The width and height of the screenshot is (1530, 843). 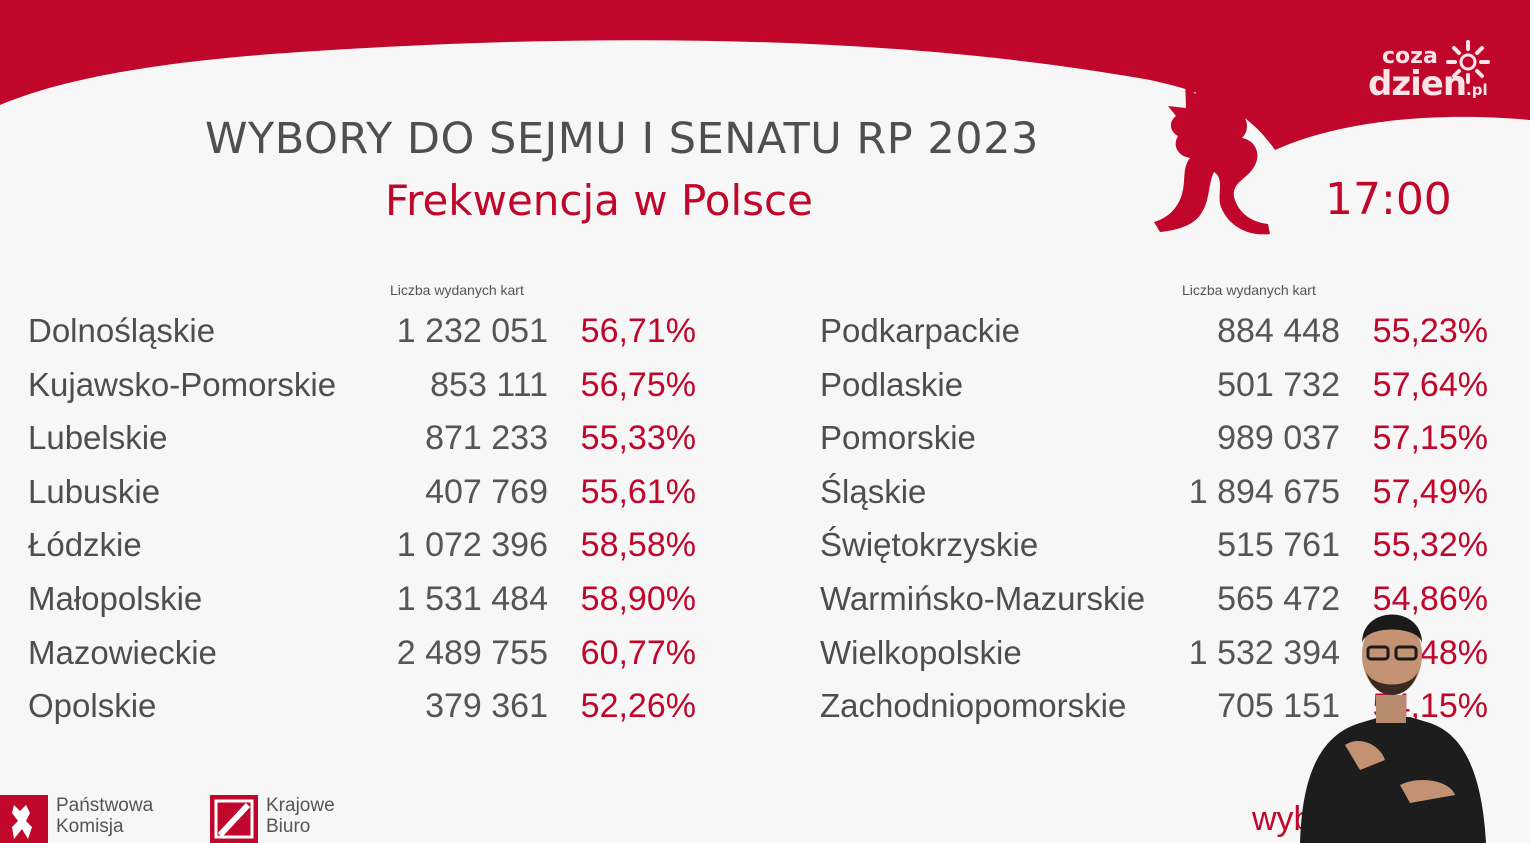 I want to click on cards-issued: 1 531 484, so click(x=472, y=598).